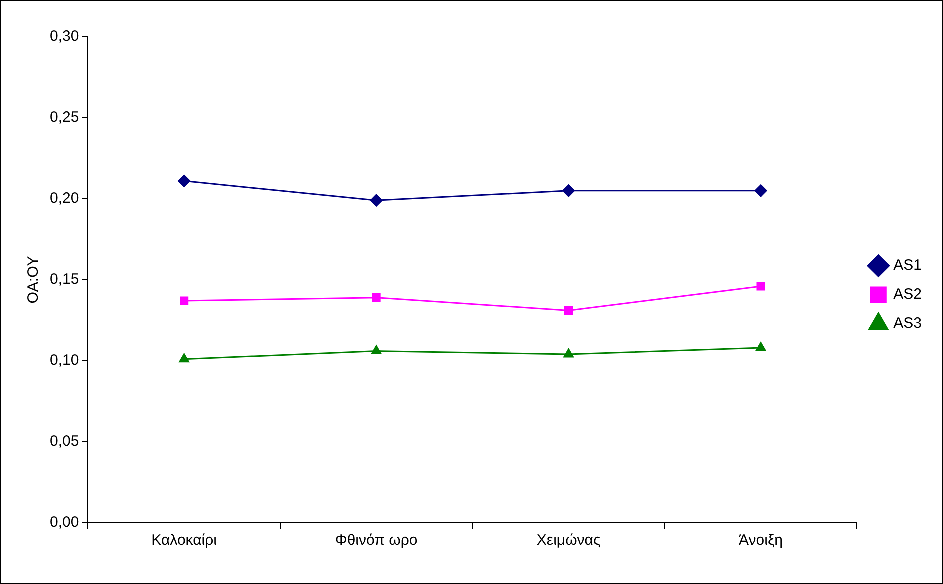 The height and width of the screenshot is (584, 943). Describe the element at coordinates (568, 541) in the screenshot. I see `x-tick-label: Χειμώνας` at that location.